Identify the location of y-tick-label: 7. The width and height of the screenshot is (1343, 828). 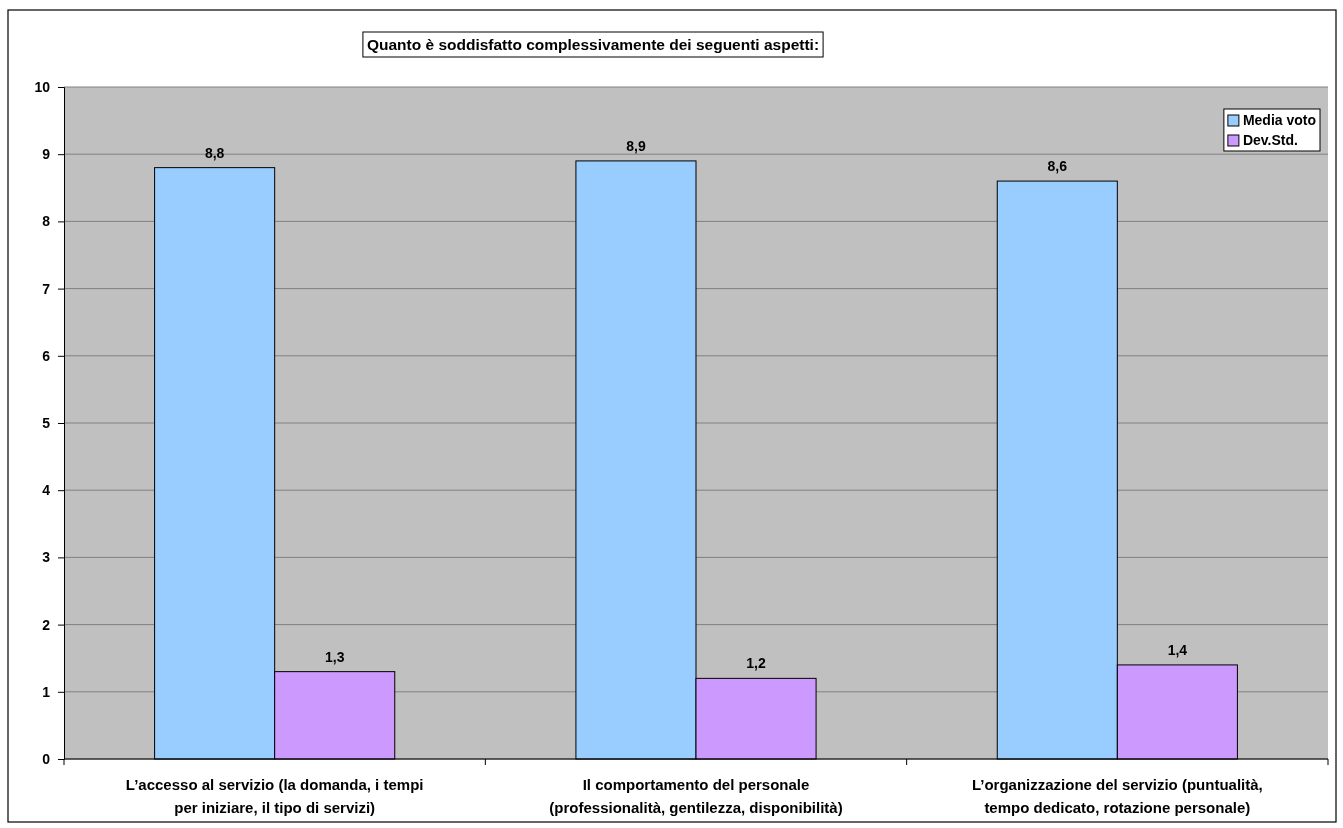
(46, 288).